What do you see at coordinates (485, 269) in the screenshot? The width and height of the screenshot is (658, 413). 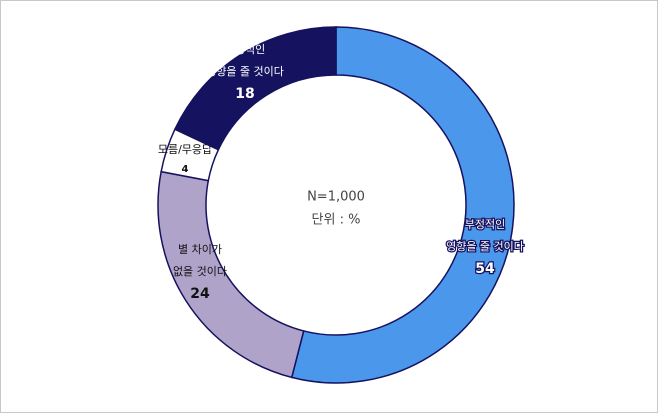 I see `value-label: 54` at bounding box center [485, 269].